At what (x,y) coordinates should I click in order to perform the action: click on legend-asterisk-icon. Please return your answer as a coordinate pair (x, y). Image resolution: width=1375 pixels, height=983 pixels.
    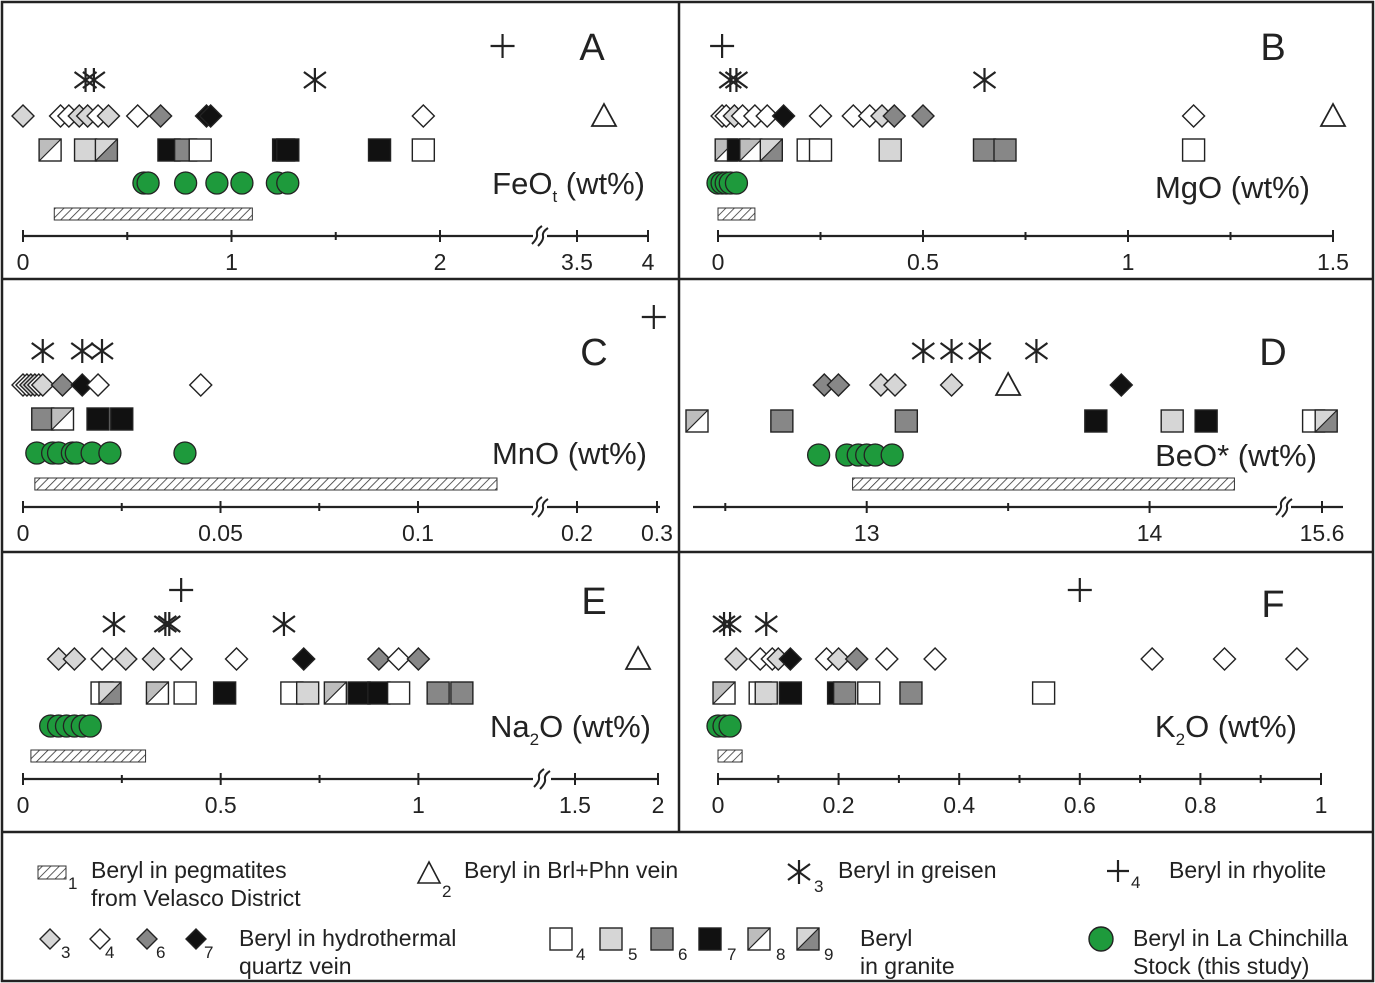
    Looking at the image, I should click on (799, 872).